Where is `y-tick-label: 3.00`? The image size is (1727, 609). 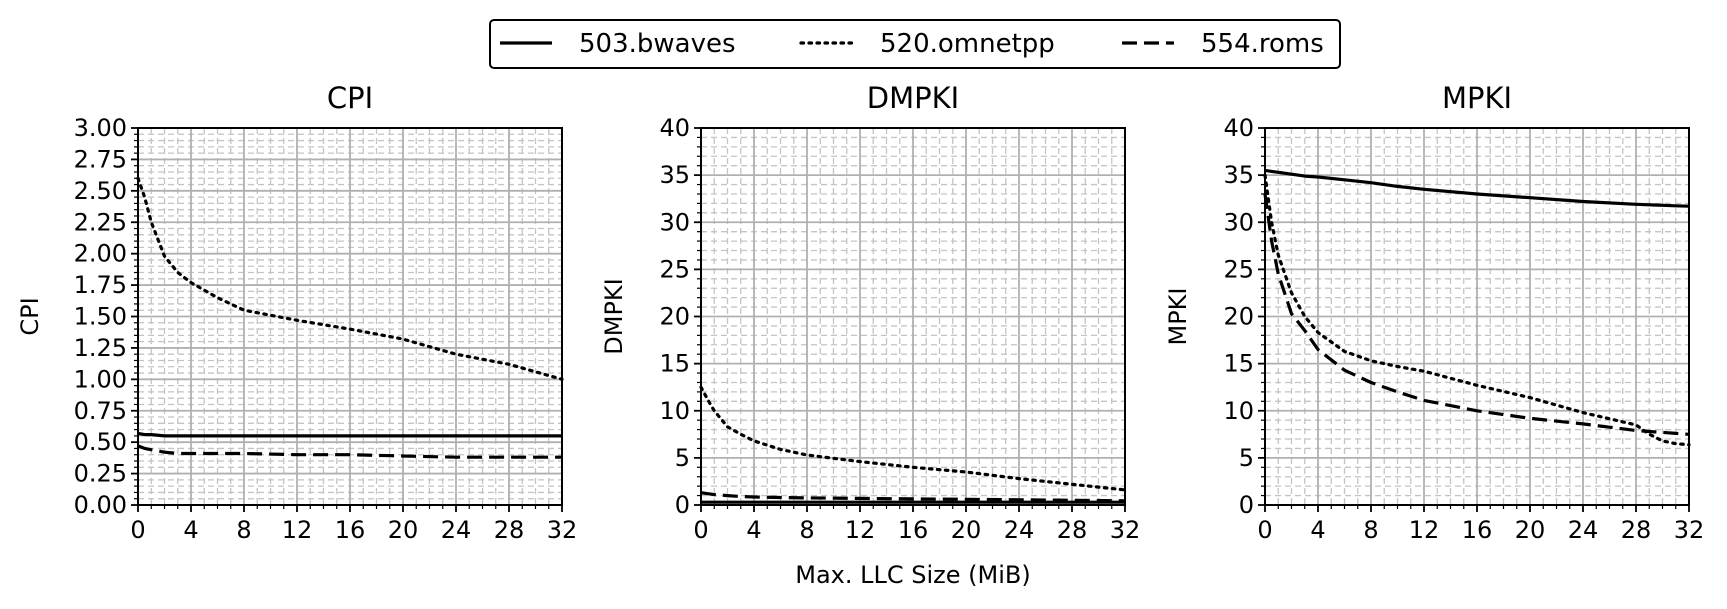 y-tick-label: 3.00 is located at coordinates (100, 128).